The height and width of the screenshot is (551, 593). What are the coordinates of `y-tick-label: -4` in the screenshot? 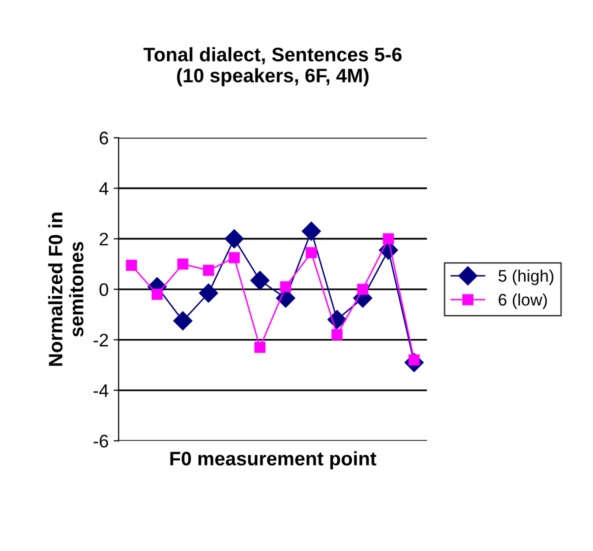 It's located at (101, 390).